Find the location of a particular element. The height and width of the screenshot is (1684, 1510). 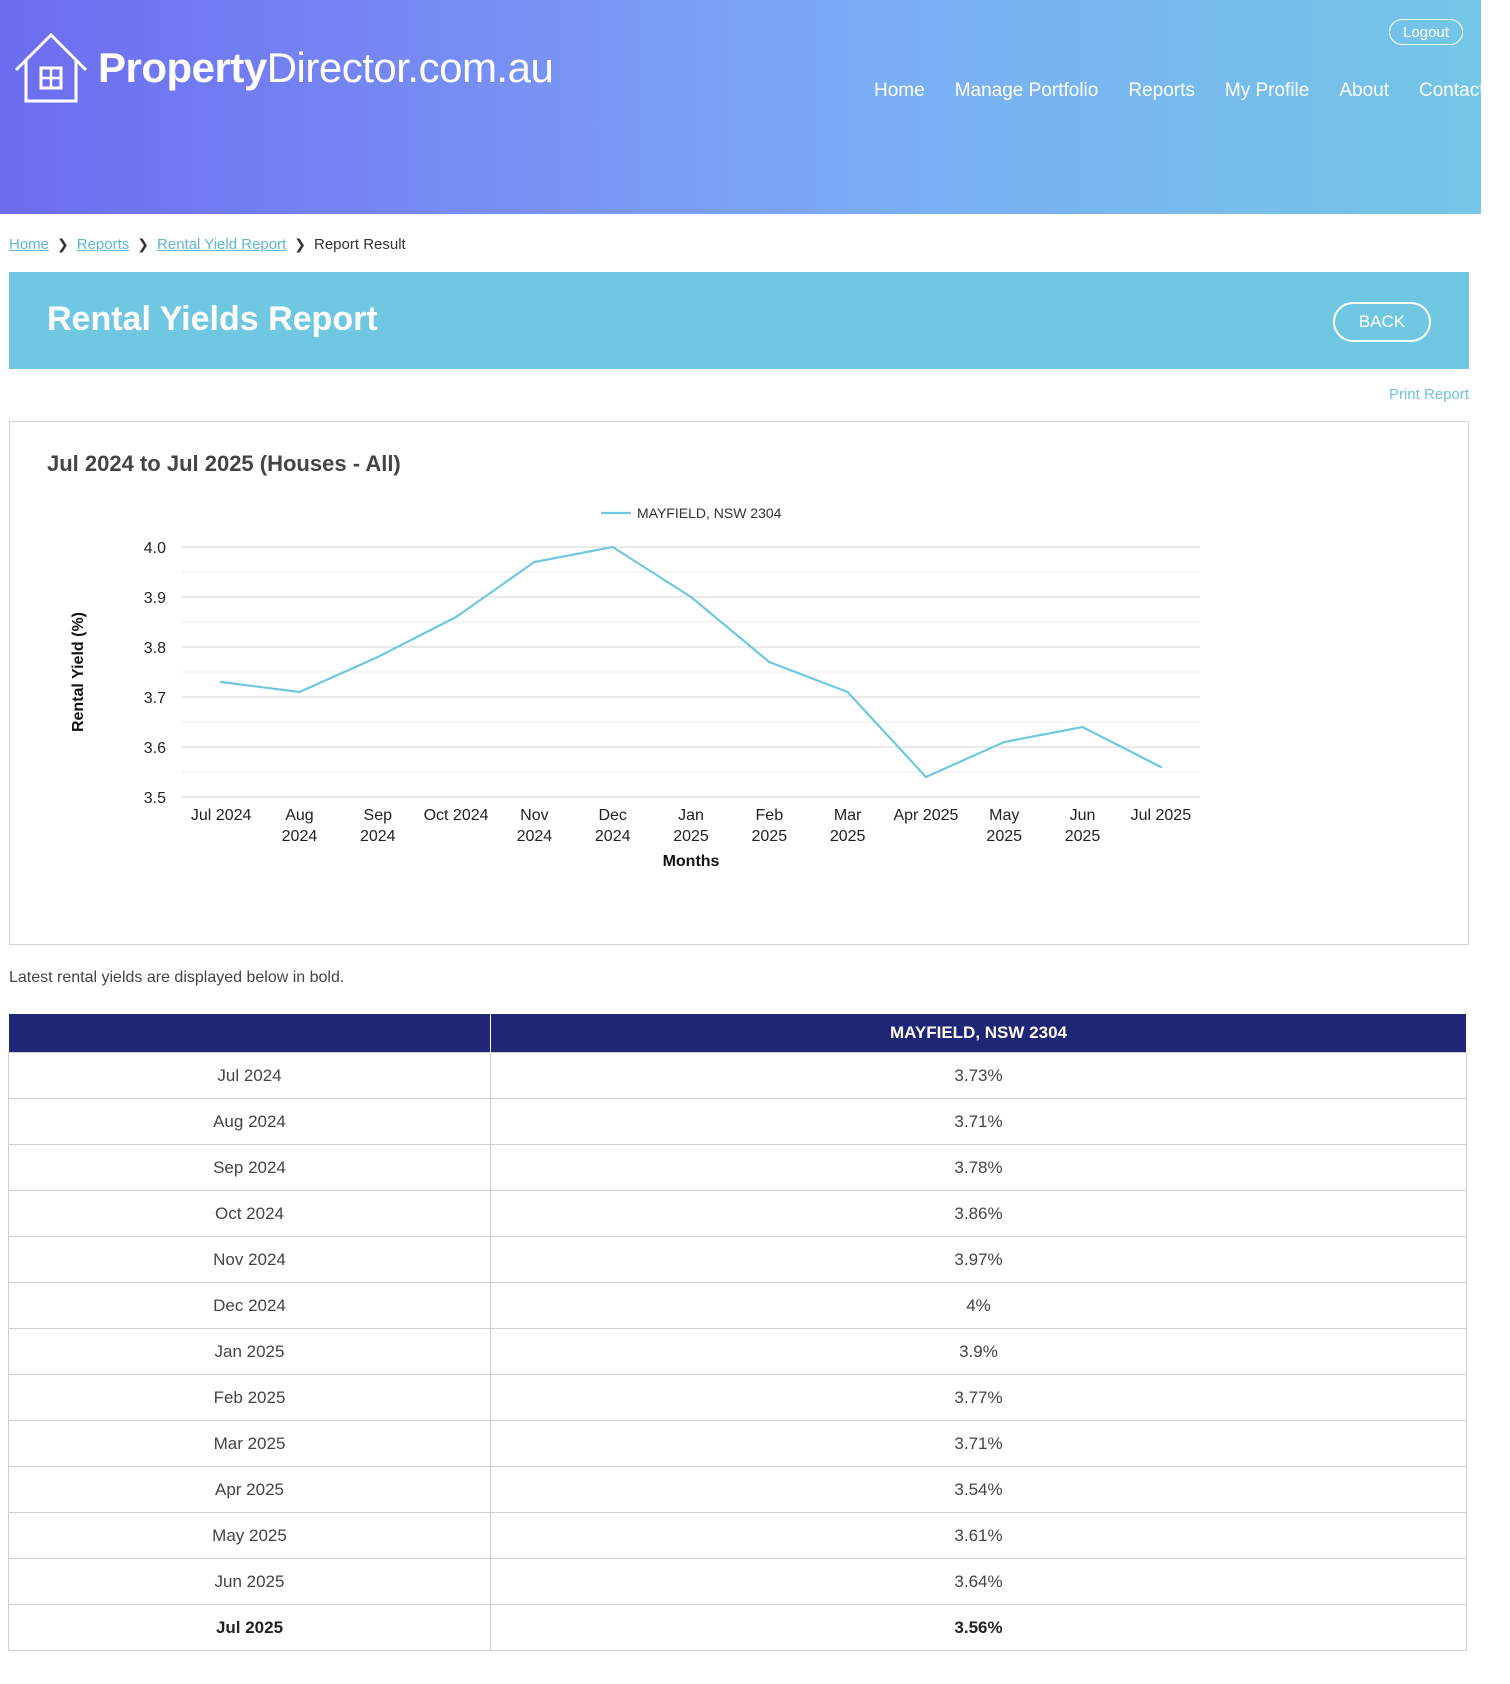

breadcrumb-home: Home is located at coordinates (29, 244).